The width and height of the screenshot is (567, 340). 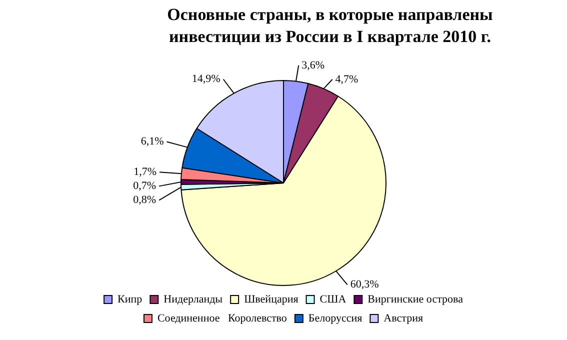 I want to click on legend-label: Швейцария, so click(x=271, y=299).